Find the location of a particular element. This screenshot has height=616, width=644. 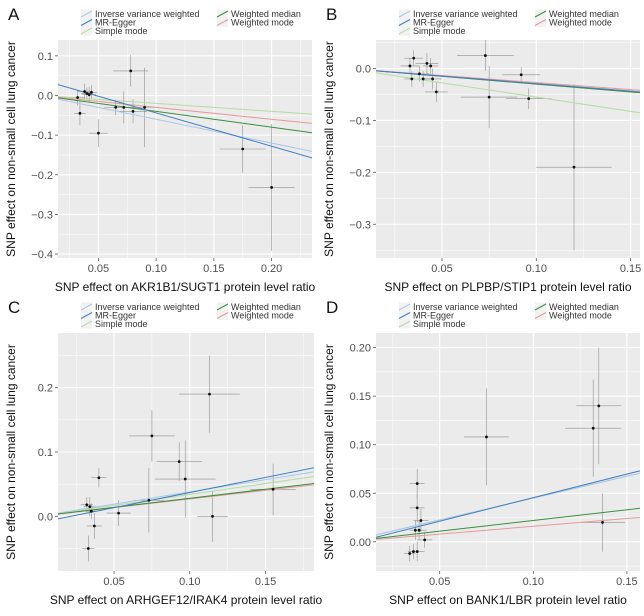

x-tick-label: 0.10 is located at coordinates (155, 269).